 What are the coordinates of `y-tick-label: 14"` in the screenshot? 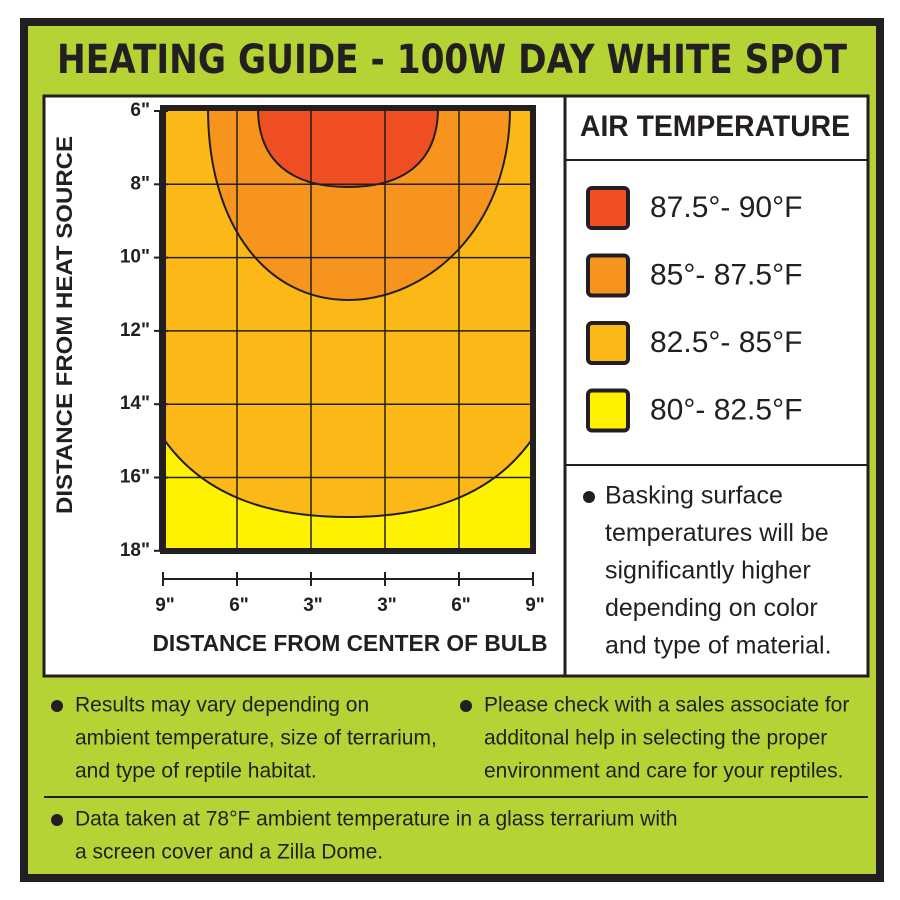 It's located at (135, 403).